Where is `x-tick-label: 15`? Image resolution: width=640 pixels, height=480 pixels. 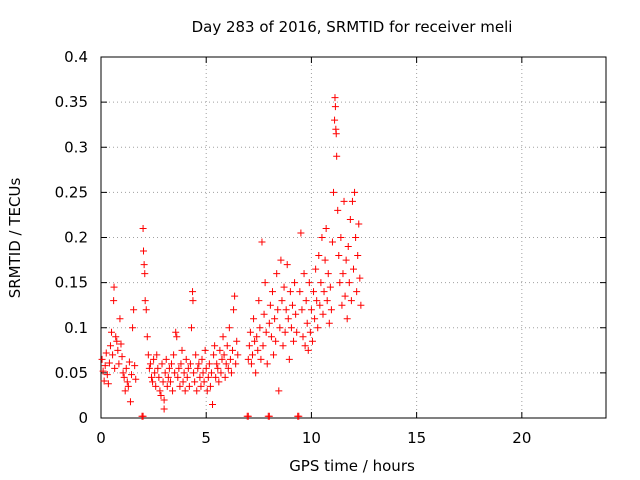 x-tick-label: 15 is located at coordinates (416, 438).